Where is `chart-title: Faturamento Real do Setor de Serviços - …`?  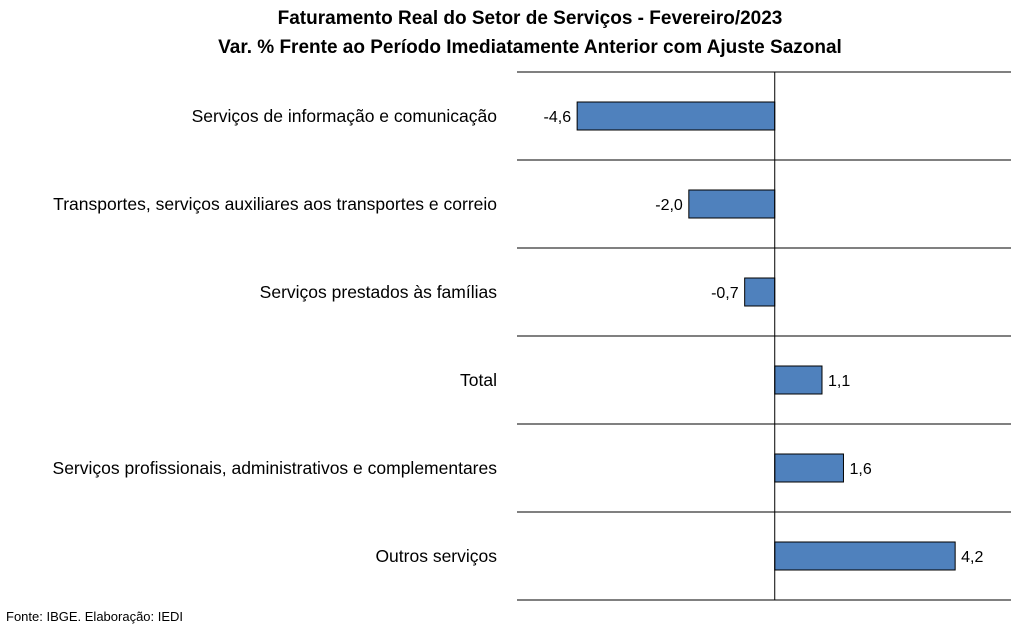
chart-title: Faturamento Real do Setor de Serviços - … is located at coordinates (530, 18).